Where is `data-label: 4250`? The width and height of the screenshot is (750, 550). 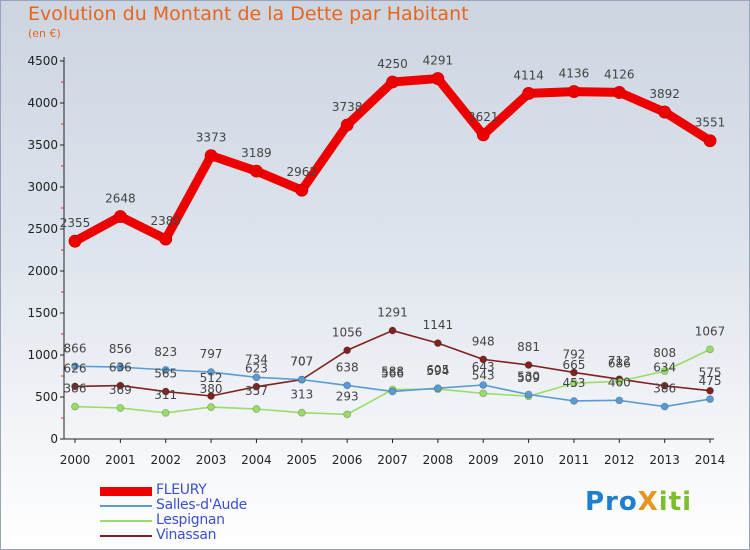 data-label: 4250 is located at coordinates (392, 64).